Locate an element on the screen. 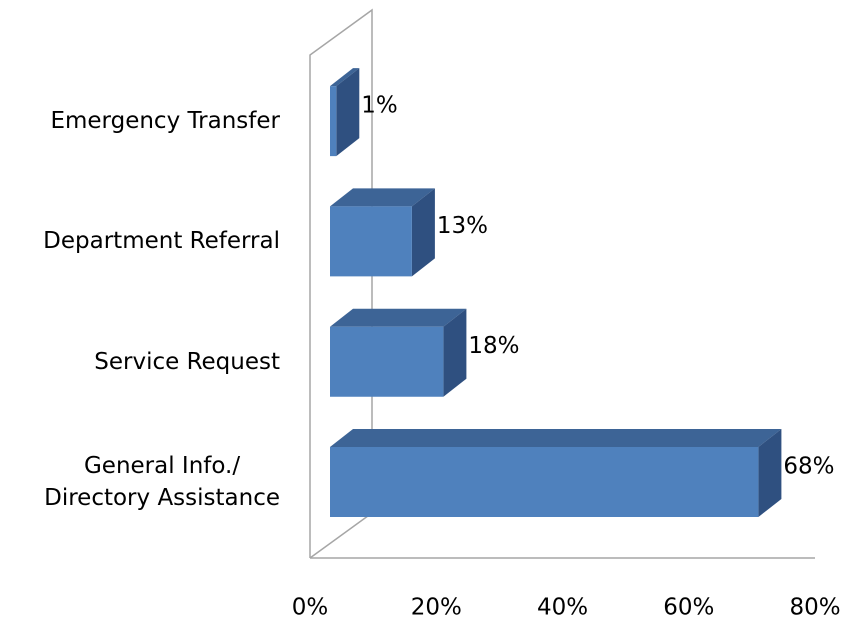  x-tick-label: 80% is located at coordinates (814, 608).